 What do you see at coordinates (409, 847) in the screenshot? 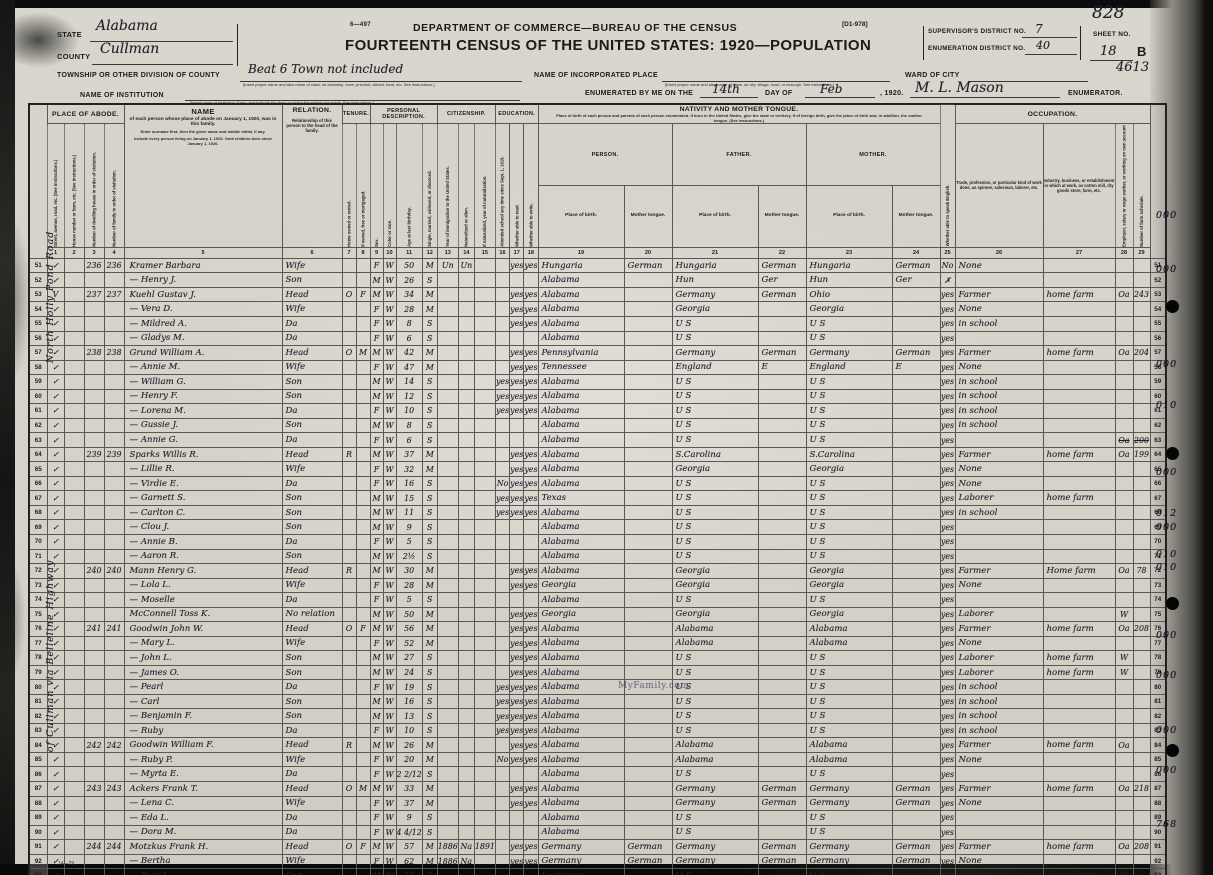
I see `cell-age: 57` at bounding box center [409, 847].